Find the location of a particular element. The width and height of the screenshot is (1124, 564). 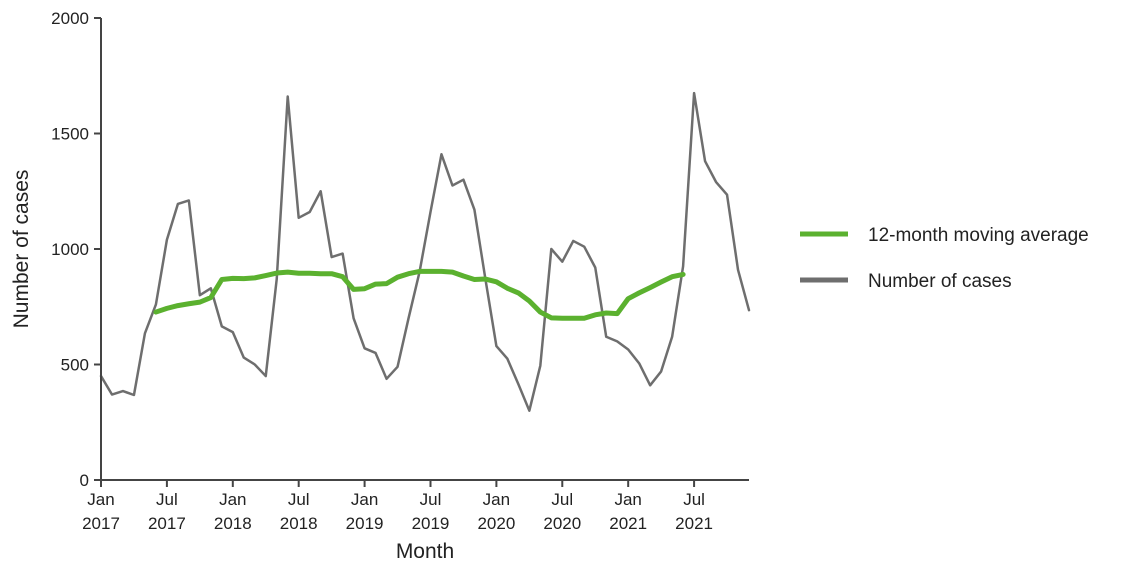

y-tick-label: 2000 is located at coordinates (70, 18).